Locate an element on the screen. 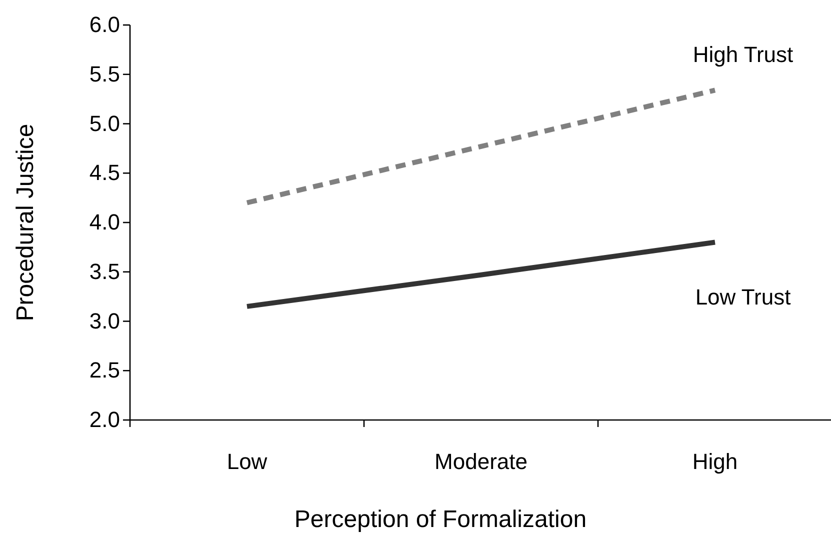 This screenshot has height=537, width=831. x-tick-label: Low is located at coordinates (247, 461).